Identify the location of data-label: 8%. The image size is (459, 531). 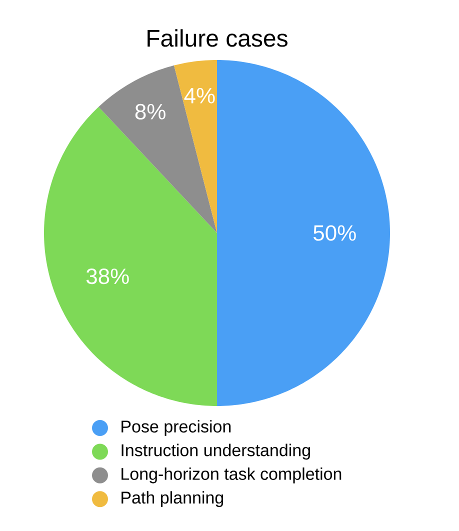
(150, 112).